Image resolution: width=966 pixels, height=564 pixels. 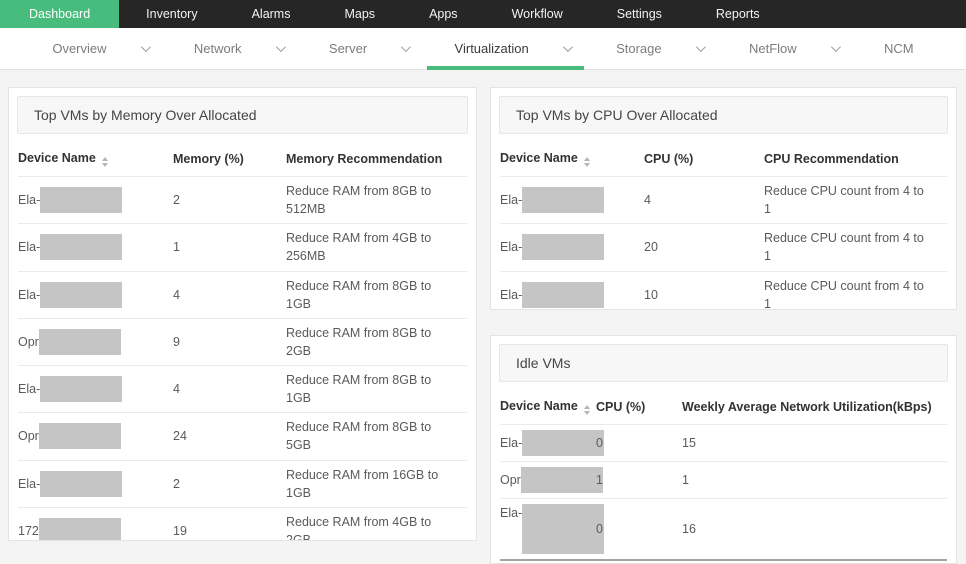 I want to click on top-nav-item: Apps, so click(x=443, y=14).